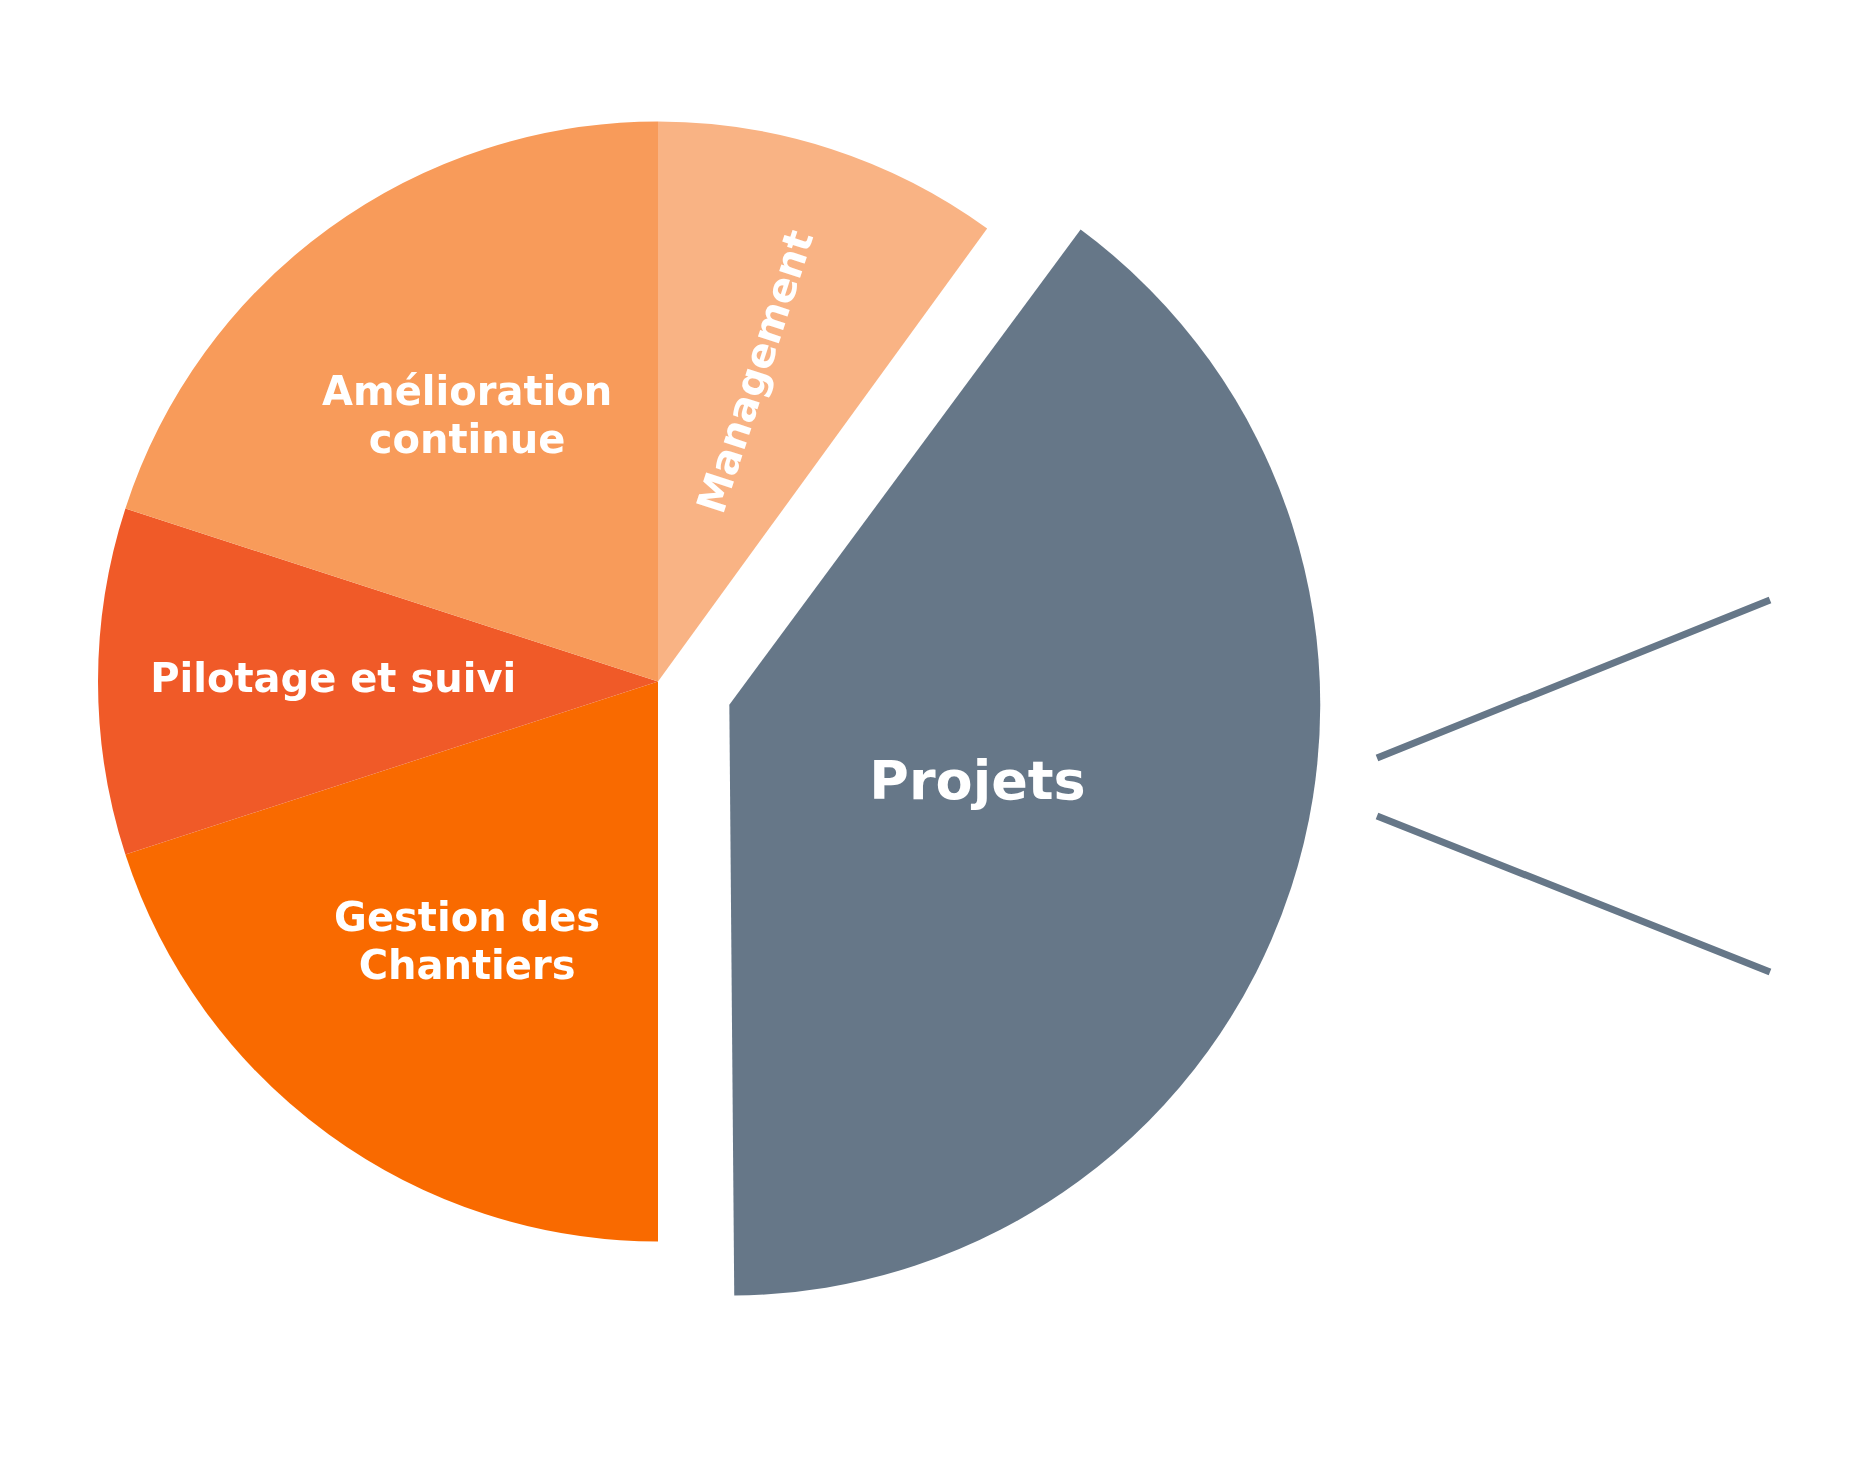 The height and width of the screenshot is (1459, 1851). Describe the element at coordinates (977, 781) in the screenshot. I see `slice-label: Projets` at that location.